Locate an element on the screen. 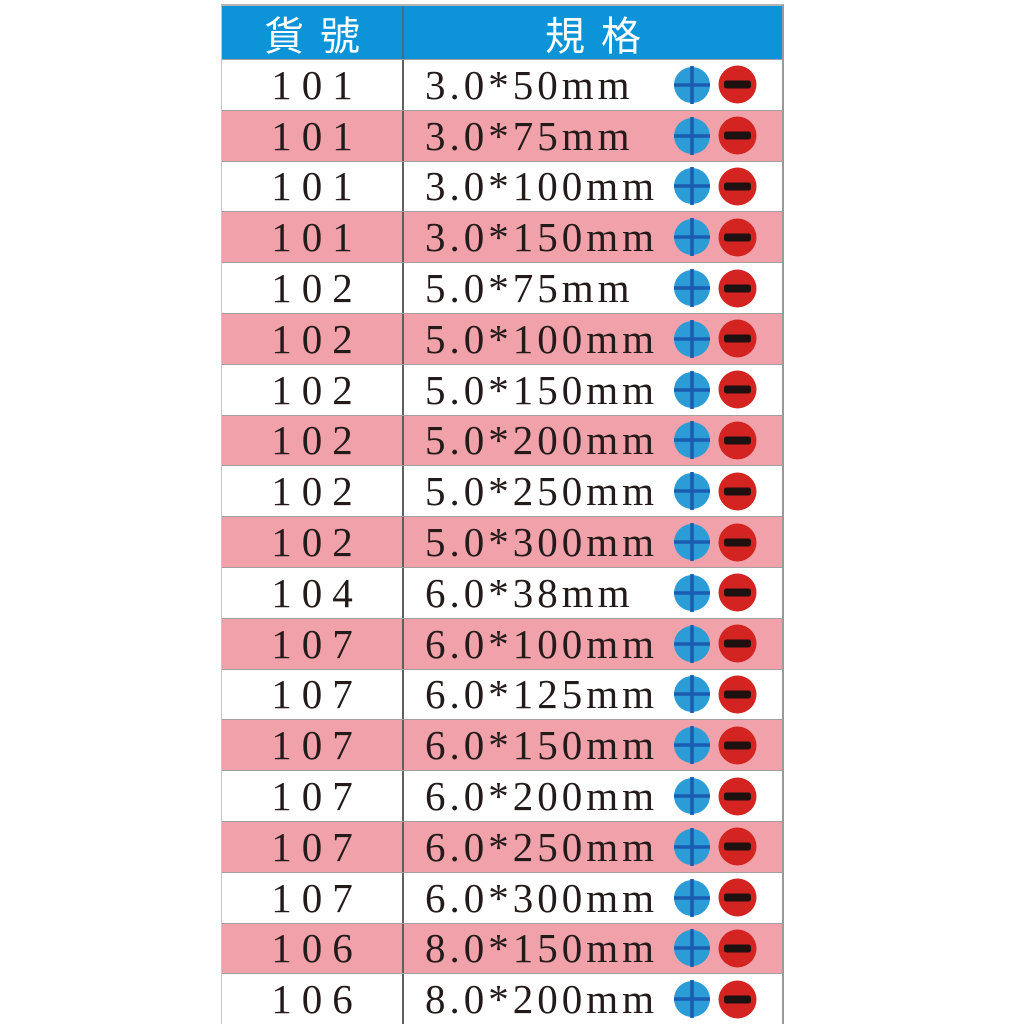  table-row: 107 6.0*150mm is located at coordinates (502, 745).